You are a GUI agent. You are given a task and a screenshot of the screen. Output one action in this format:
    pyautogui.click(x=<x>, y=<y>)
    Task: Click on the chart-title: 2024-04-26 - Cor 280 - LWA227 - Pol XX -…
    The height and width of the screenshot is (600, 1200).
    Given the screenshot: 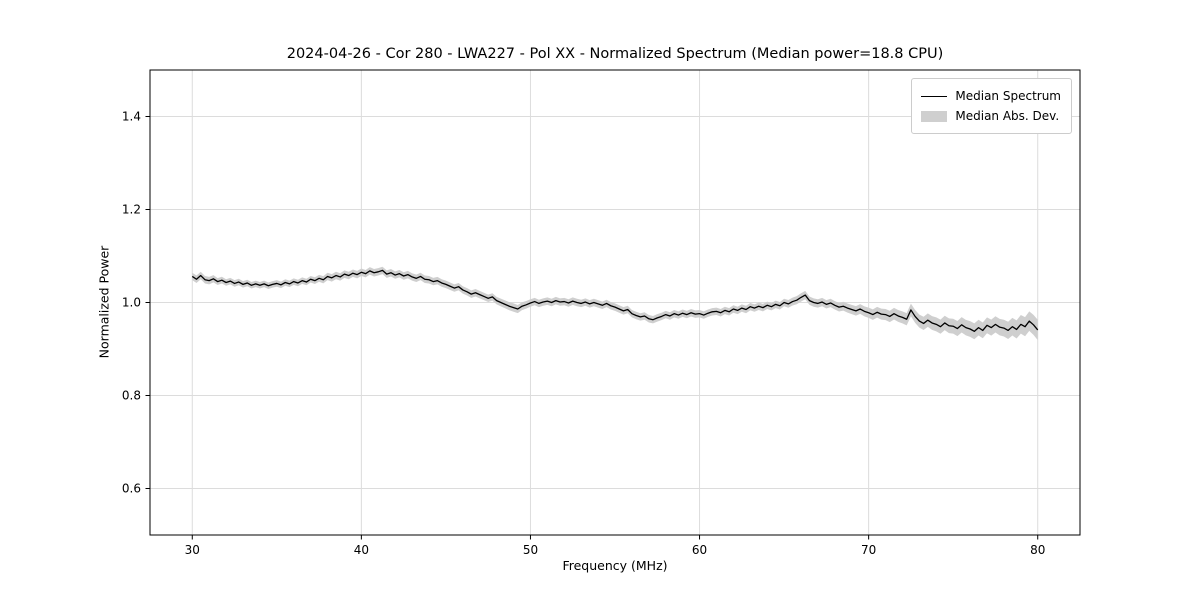 What is the action you would take?
    pyautogui.click(x=615, y=54)
    